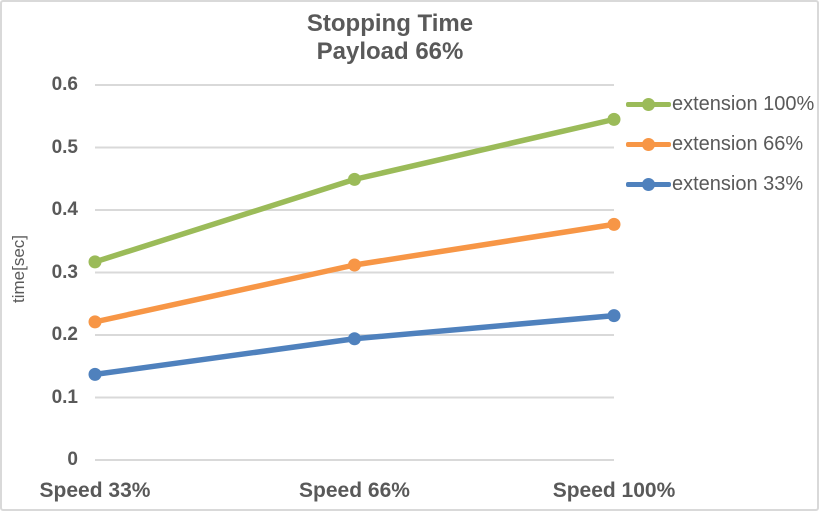 The height and width of the screenshot is (511, 819). What do you see at coordinates (390, 23) in the screenshot?
I see `chart-title: Stopping Time` at bounding box center [390, 23].